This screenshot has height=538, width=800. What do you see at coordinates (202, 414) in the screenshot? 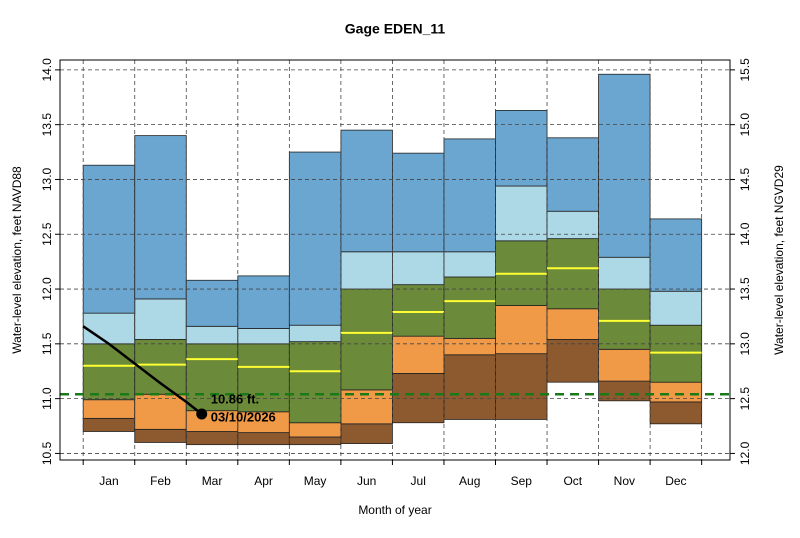
I see `current-point` at bounding box center [202, 414].